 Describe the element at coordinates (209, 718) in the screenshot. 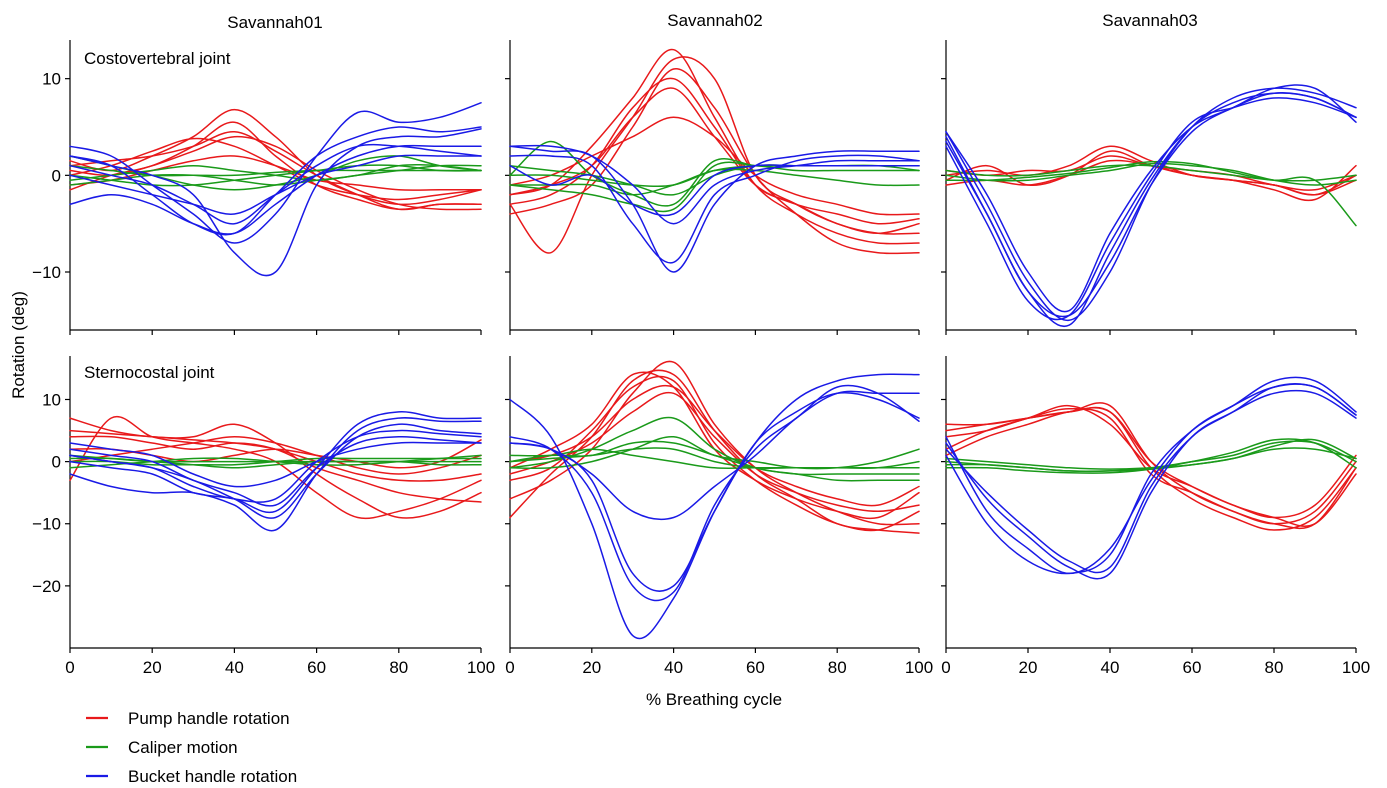

I see `legend-label-pump: Pump handle rotation` at that location.